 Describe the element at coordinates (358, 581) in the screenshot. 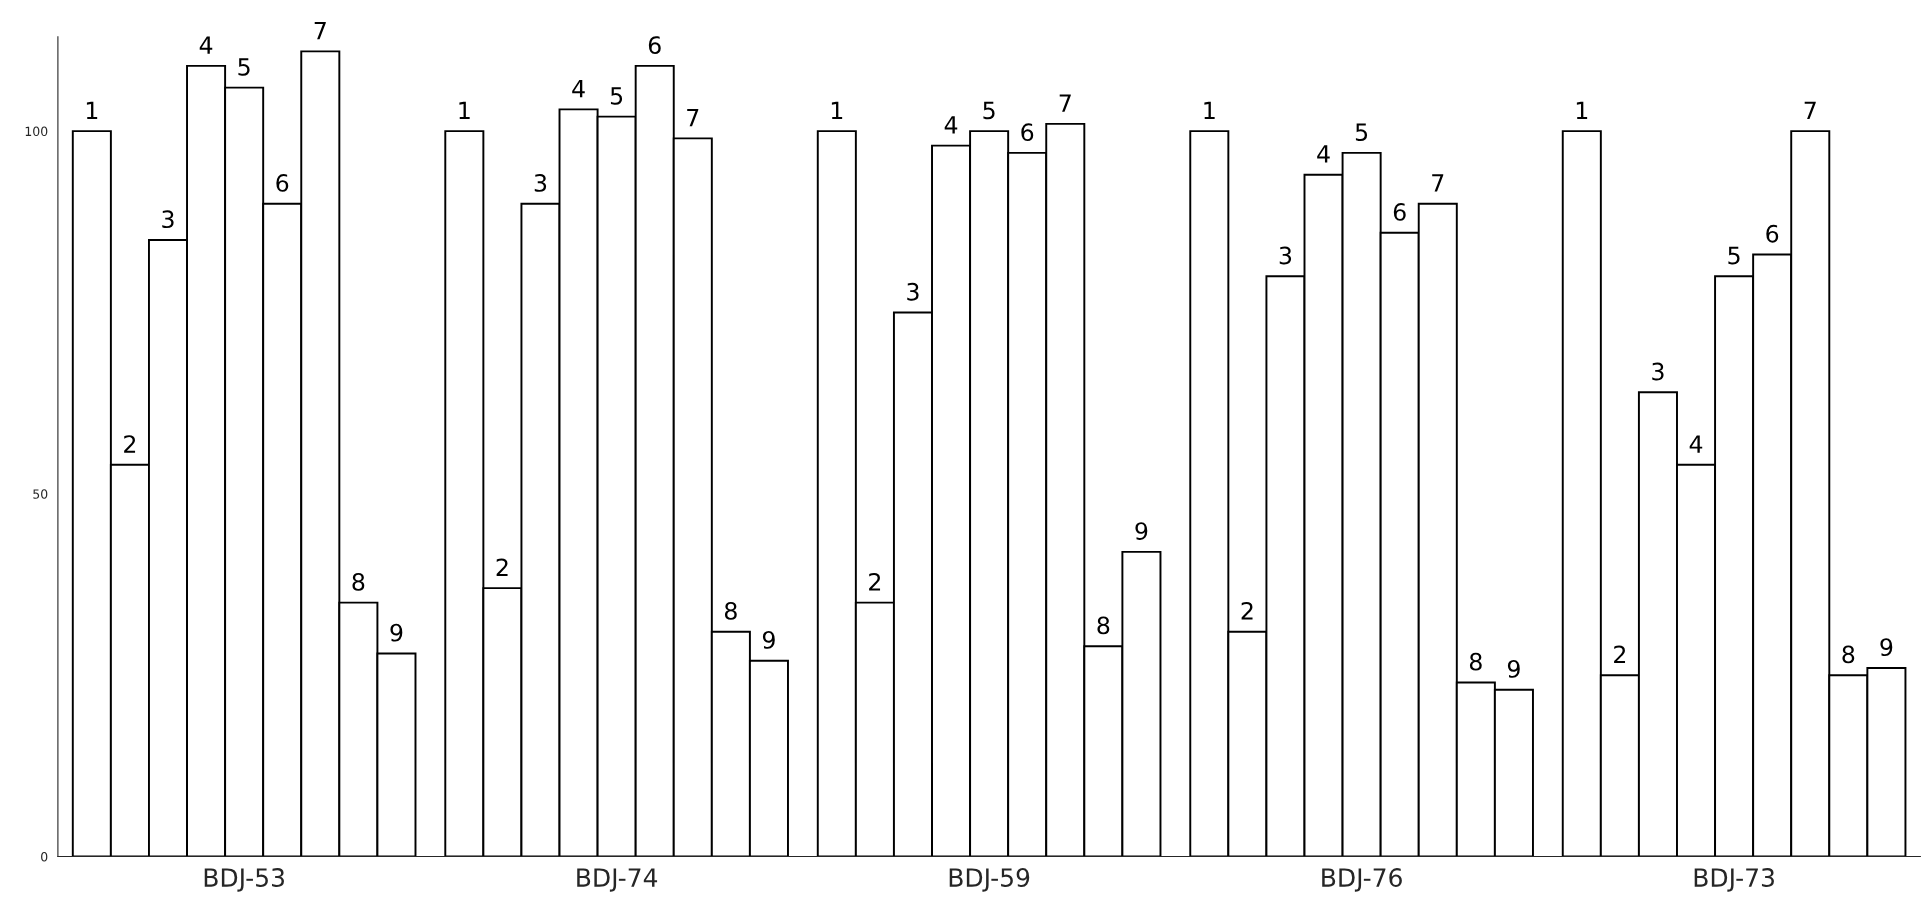

I see `series-label: 8` at that location.